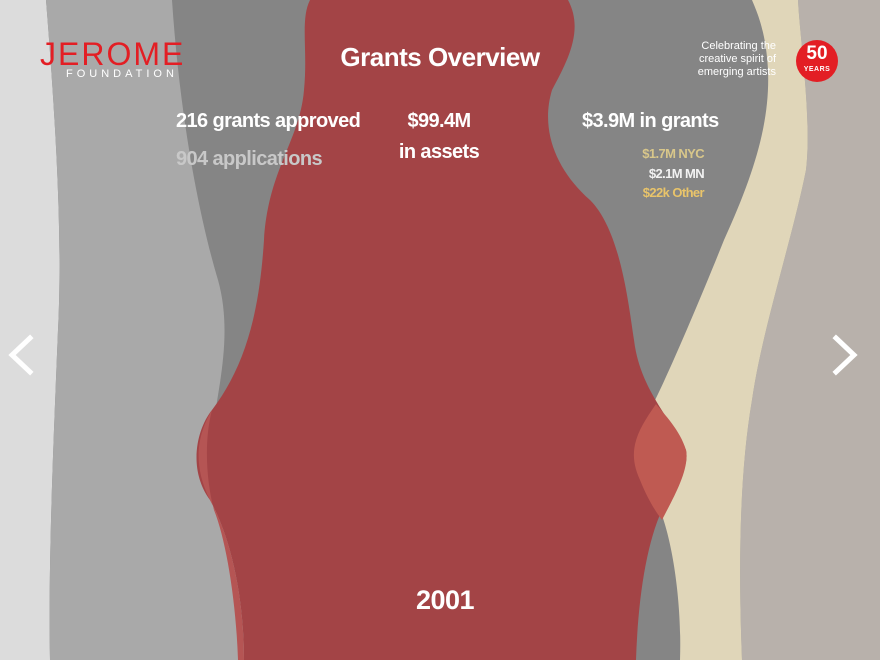  Describe the element at coordinates (650, 121) in the screenshot. I see `grants-total-stat: $3.9M in grants` at that location.